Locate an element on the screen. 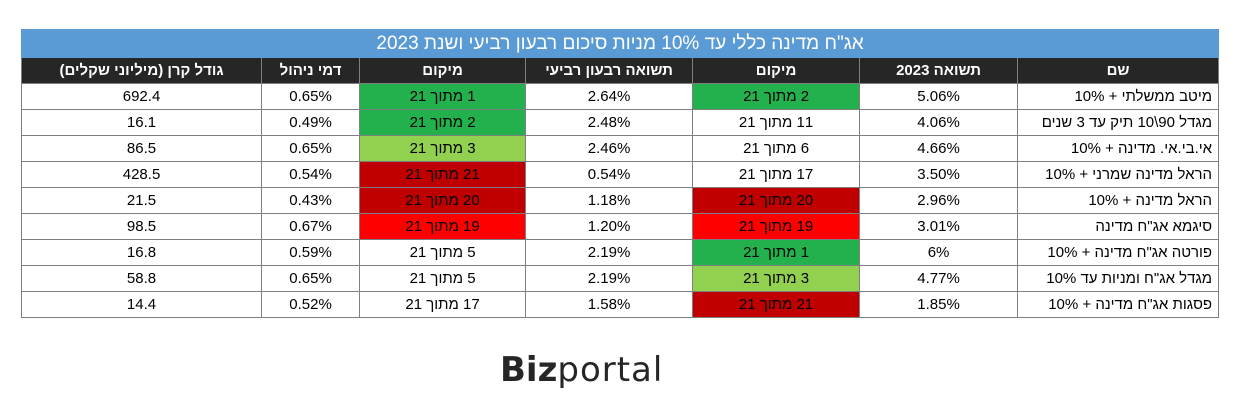 The image size is (1237, 418). logo-bold-part: Biz is located at coordinates (529, 370).